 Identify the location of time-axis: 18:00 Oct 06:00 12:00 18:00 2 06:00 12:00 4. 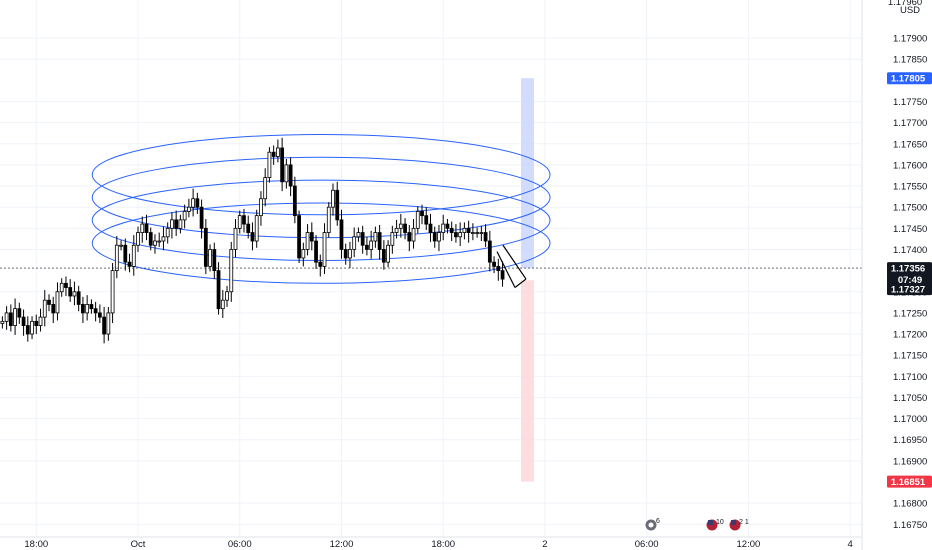
(431, 543).